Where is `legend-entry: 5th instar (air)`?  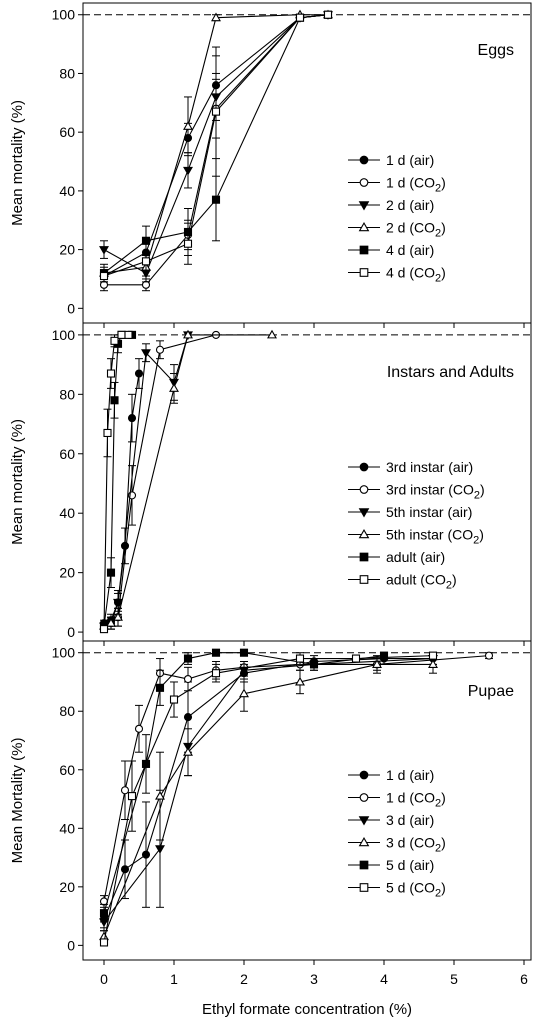 legend-entry: 5th instar (air) is located at coordinates (410, 512).